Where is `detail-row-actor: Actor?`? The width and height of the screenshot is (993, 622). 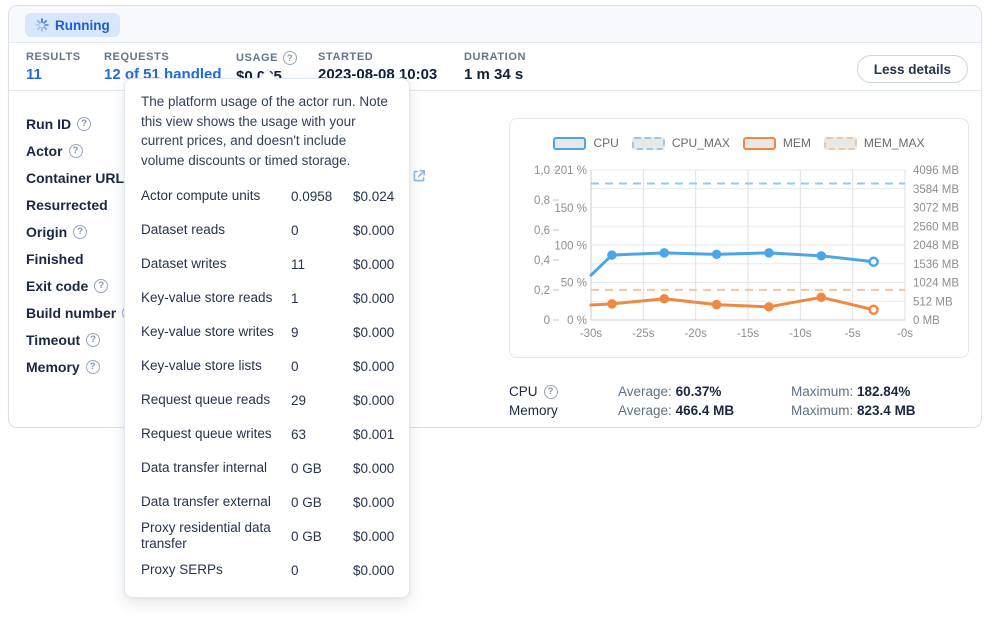 detail-row-actor: Actor? is located at coordinates (54, 150).